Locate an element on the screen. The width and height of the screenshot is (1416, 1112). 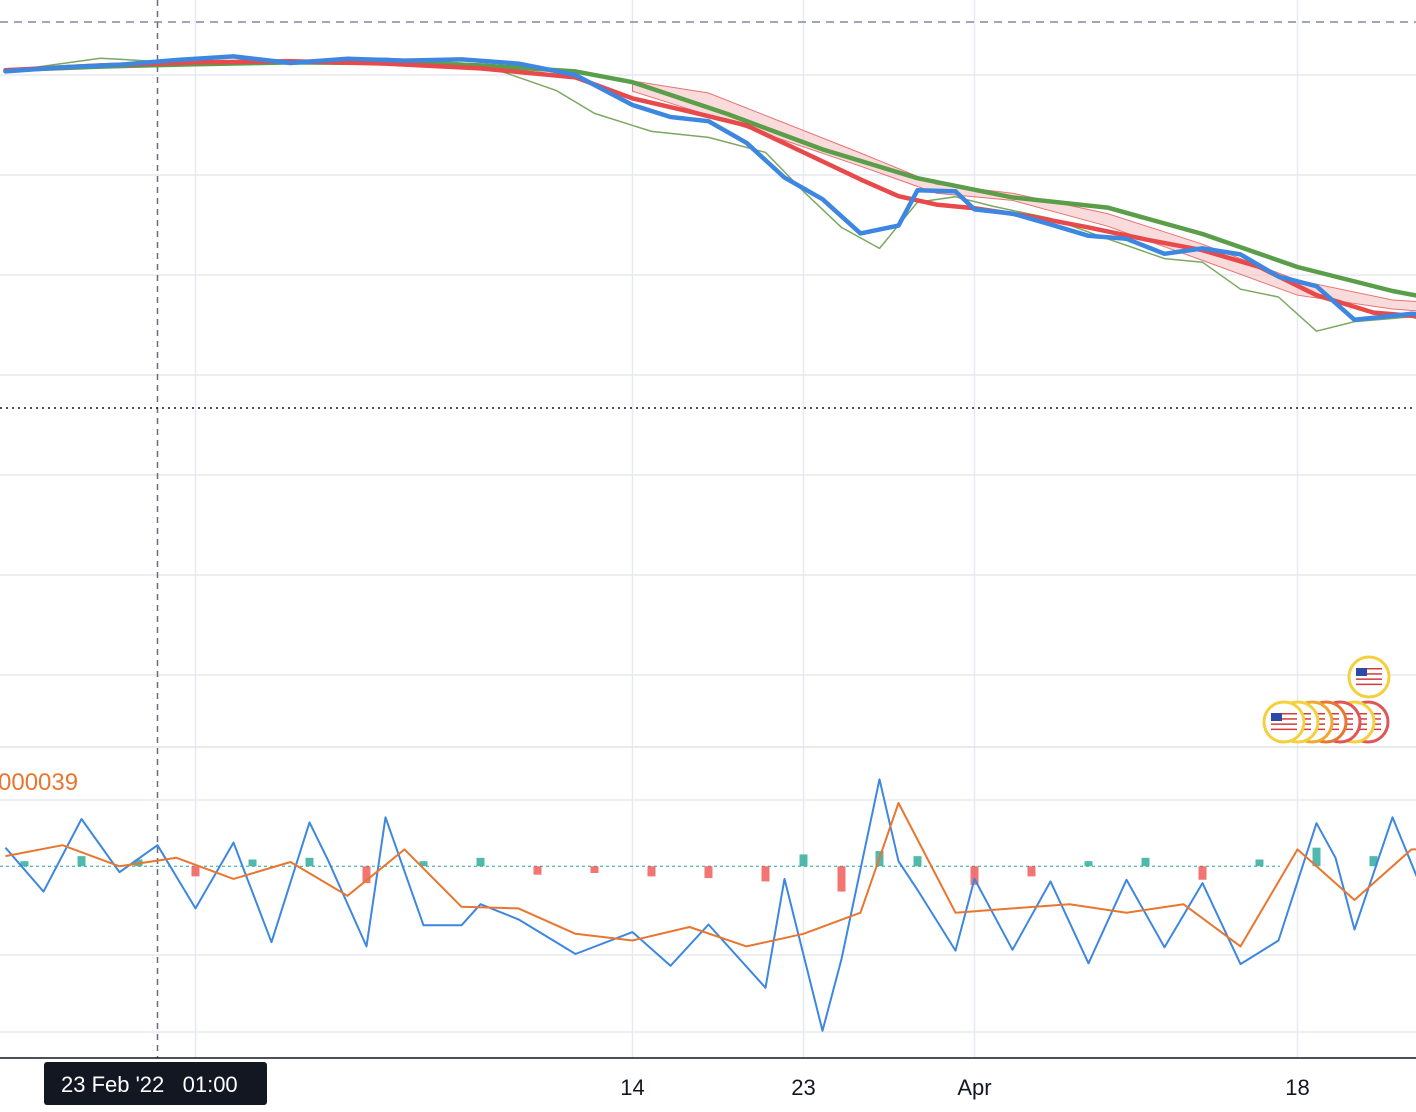
x-tick-label: 18 is located at coordinates (1297, 1087).